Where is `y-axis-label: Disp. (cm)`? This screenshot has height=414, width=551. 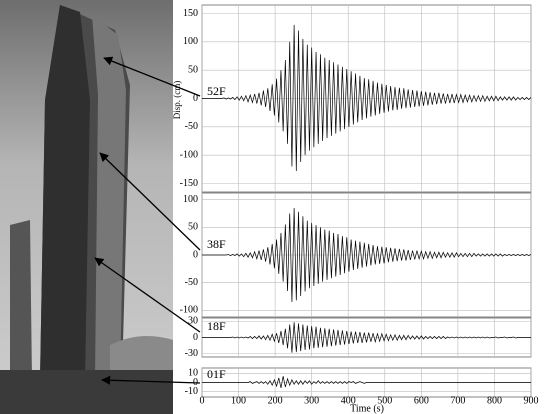
y-axis-label: Disp. (cm) is located at coordinates (177, 100).